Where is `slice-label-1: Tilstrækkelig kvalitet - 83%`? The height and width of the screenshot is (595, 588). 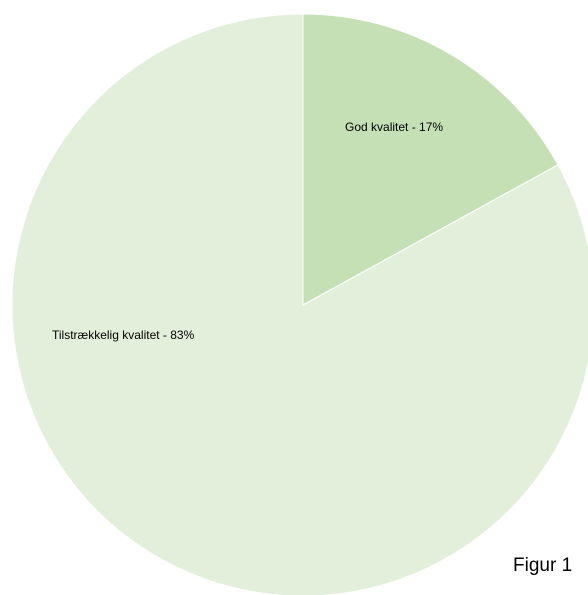
slice-label-1: Tilstrækkelig kvalitet - 83% is located at coordinates (123, 335).